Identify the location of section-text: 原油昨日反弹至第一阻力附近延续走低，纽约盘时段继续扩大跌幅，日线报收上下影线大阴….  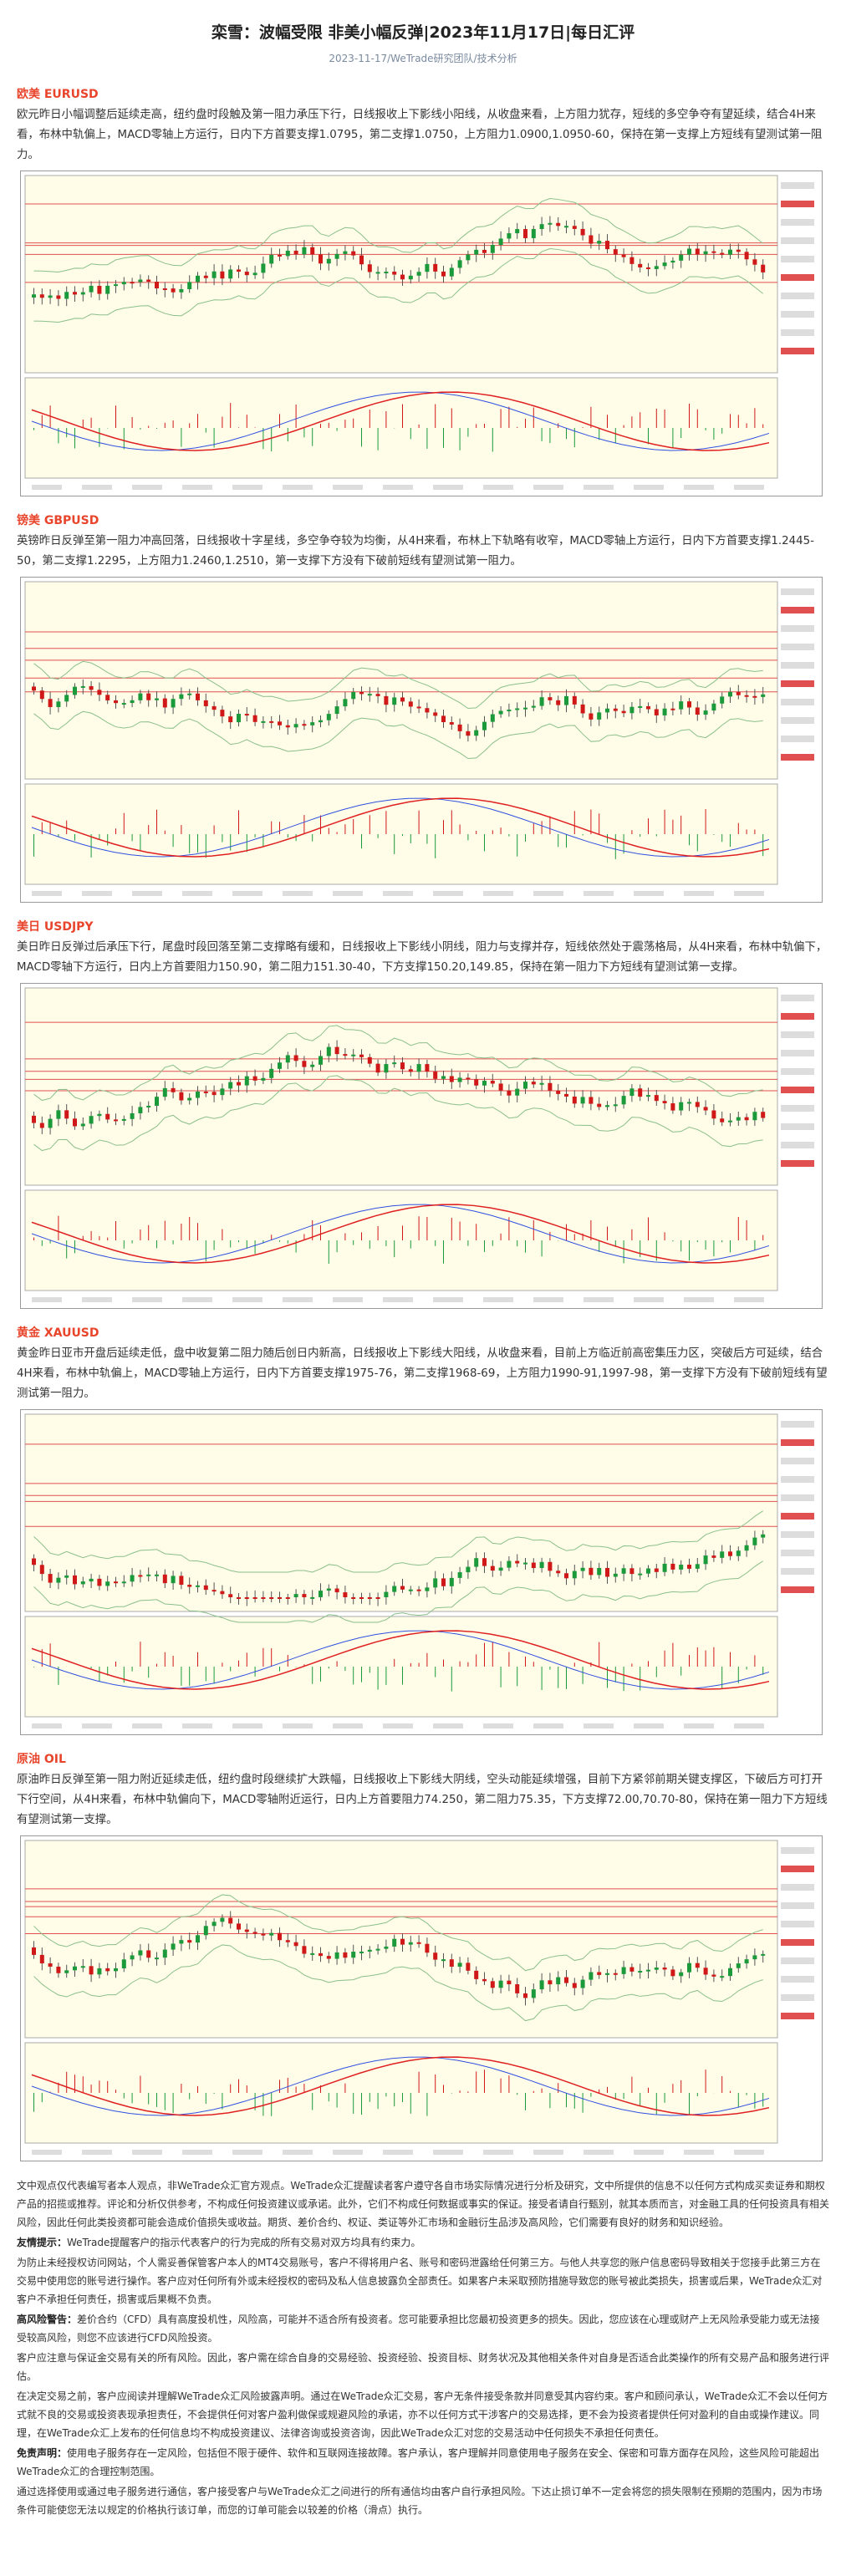
(422, 1800).